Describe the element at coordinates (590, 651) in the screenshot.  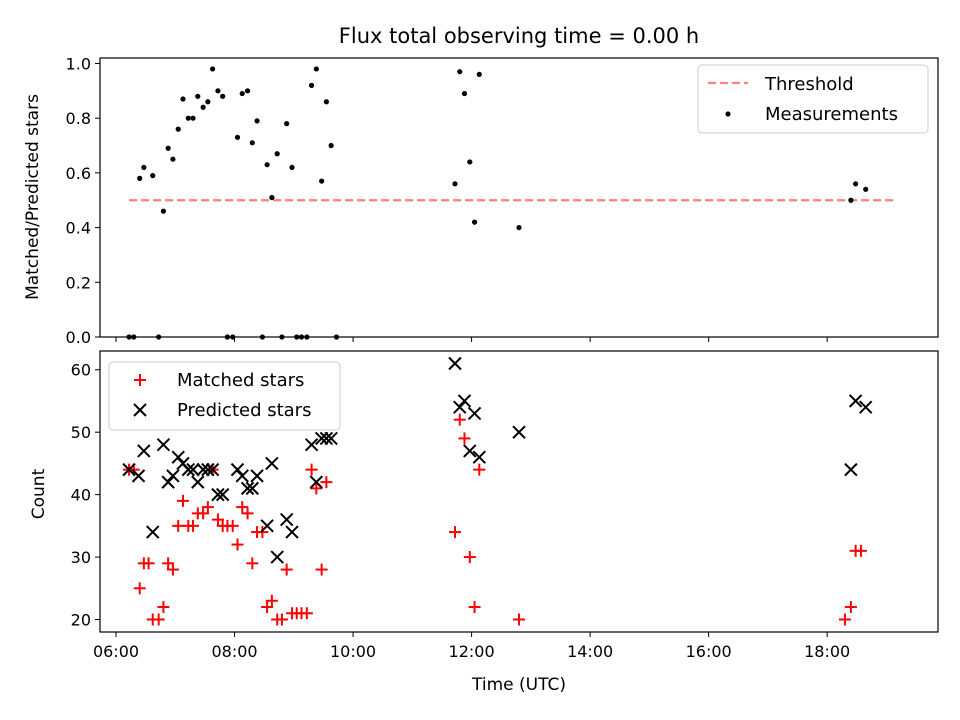
I see `x-tick-label: 14:00` at that location.